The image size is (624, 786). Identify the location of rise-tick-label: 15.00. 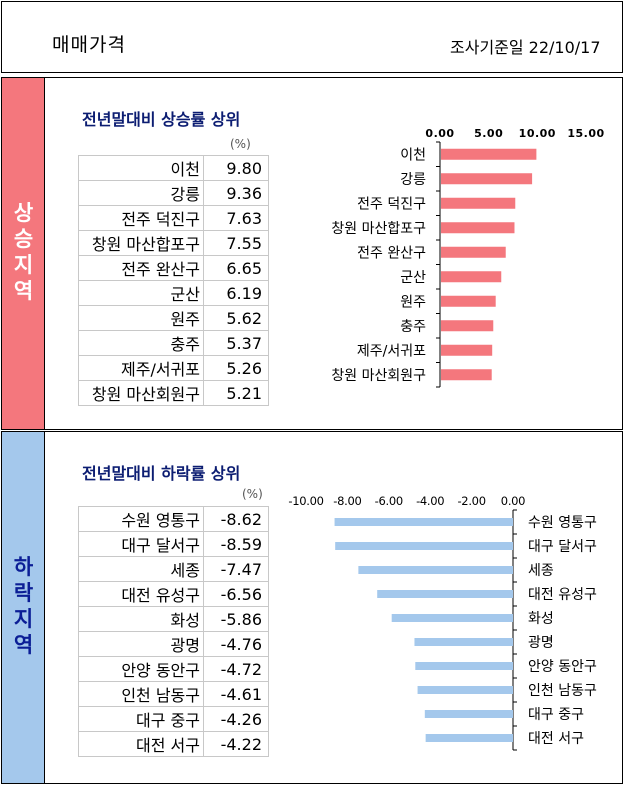
(585, 134).